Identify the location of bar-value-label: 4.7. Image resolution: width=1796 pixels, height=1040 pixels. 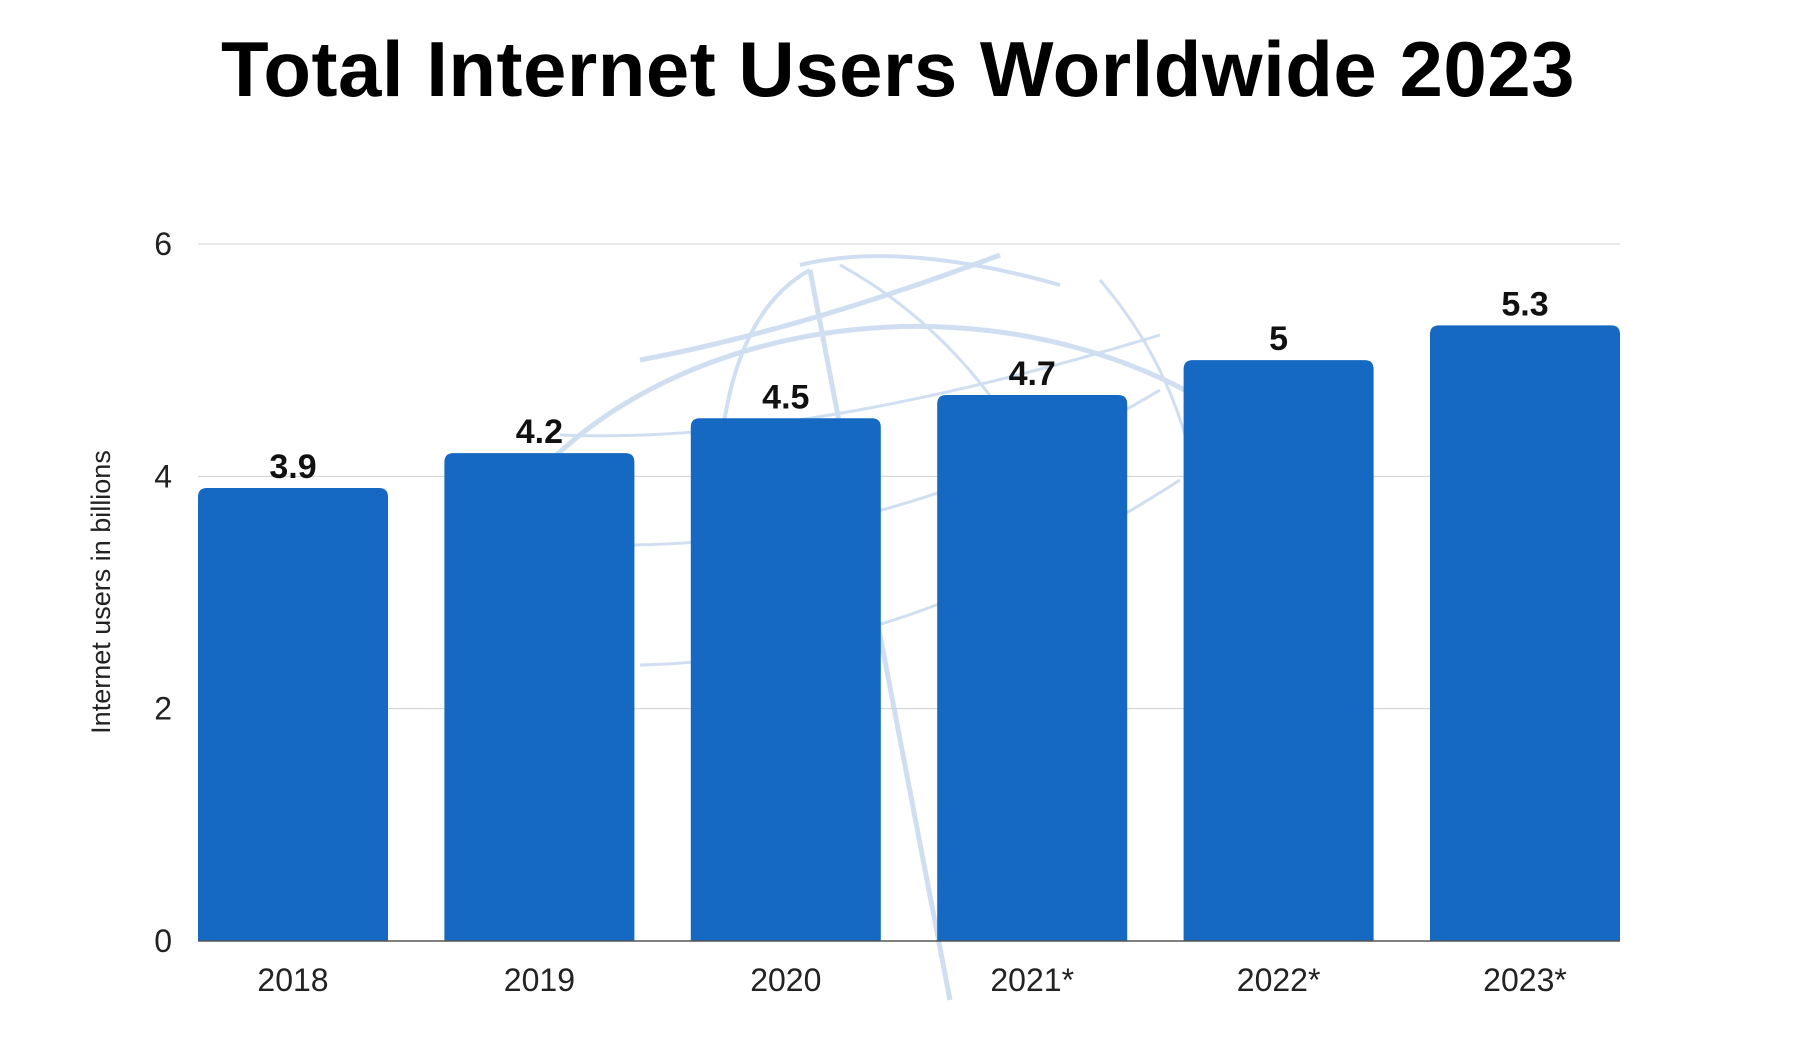
(1032, 374).